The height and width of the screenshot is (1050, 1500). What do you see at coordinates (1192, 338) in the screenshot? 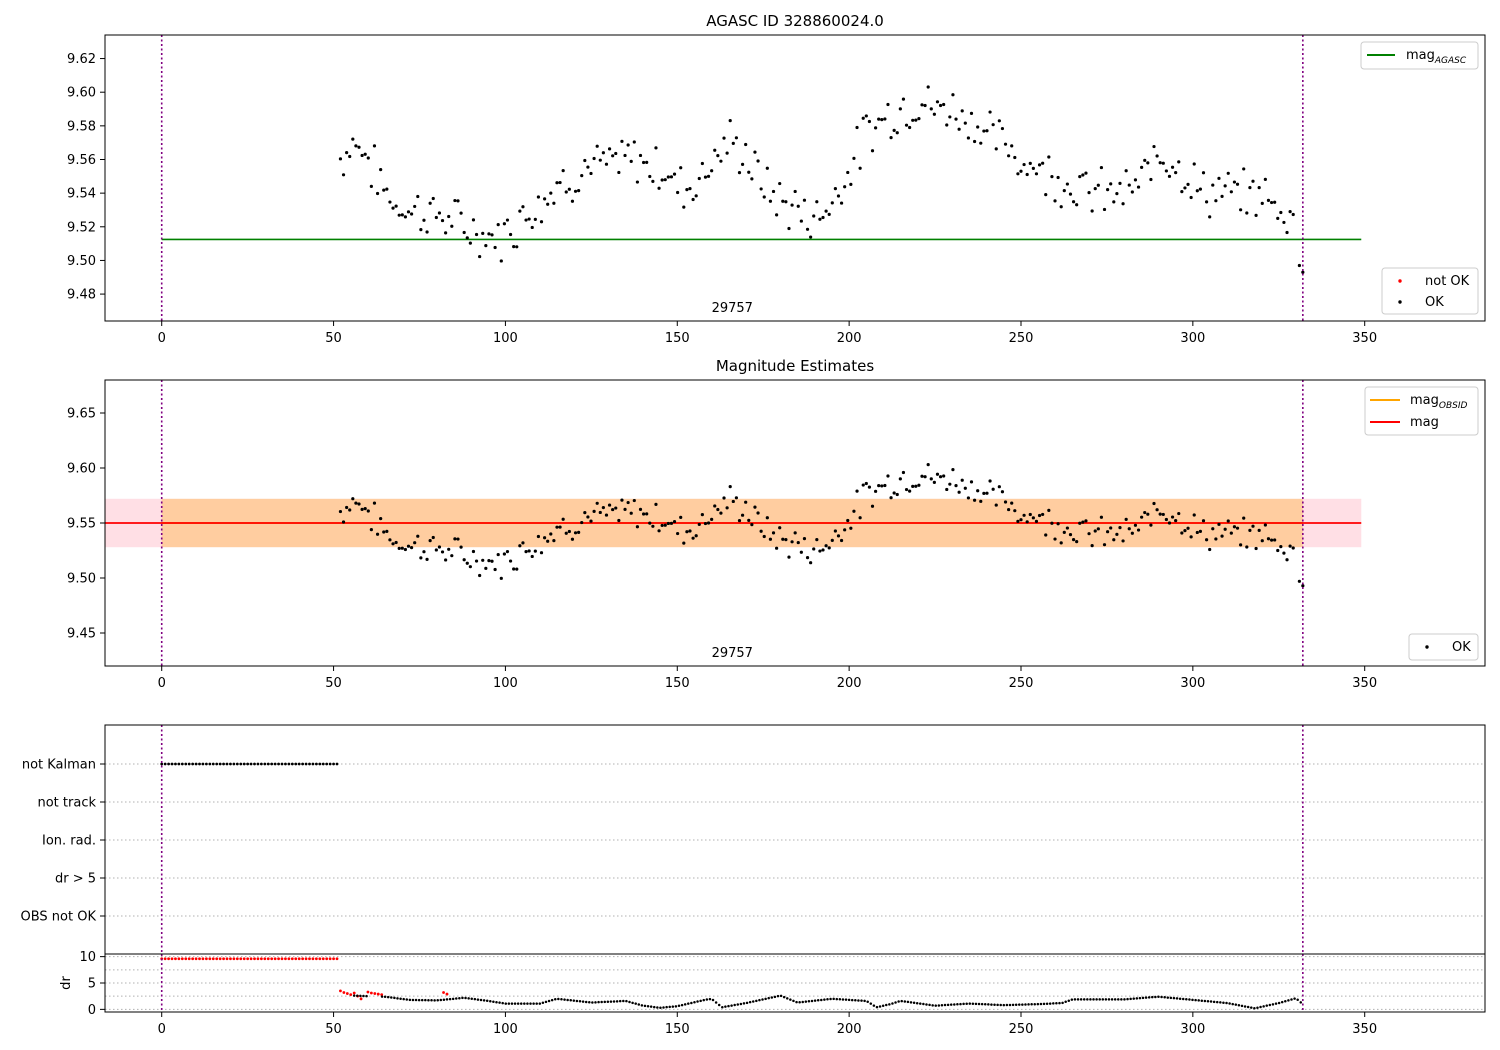
I see `panel1-xtick-label: 300` at bounding box center [1192, 338].